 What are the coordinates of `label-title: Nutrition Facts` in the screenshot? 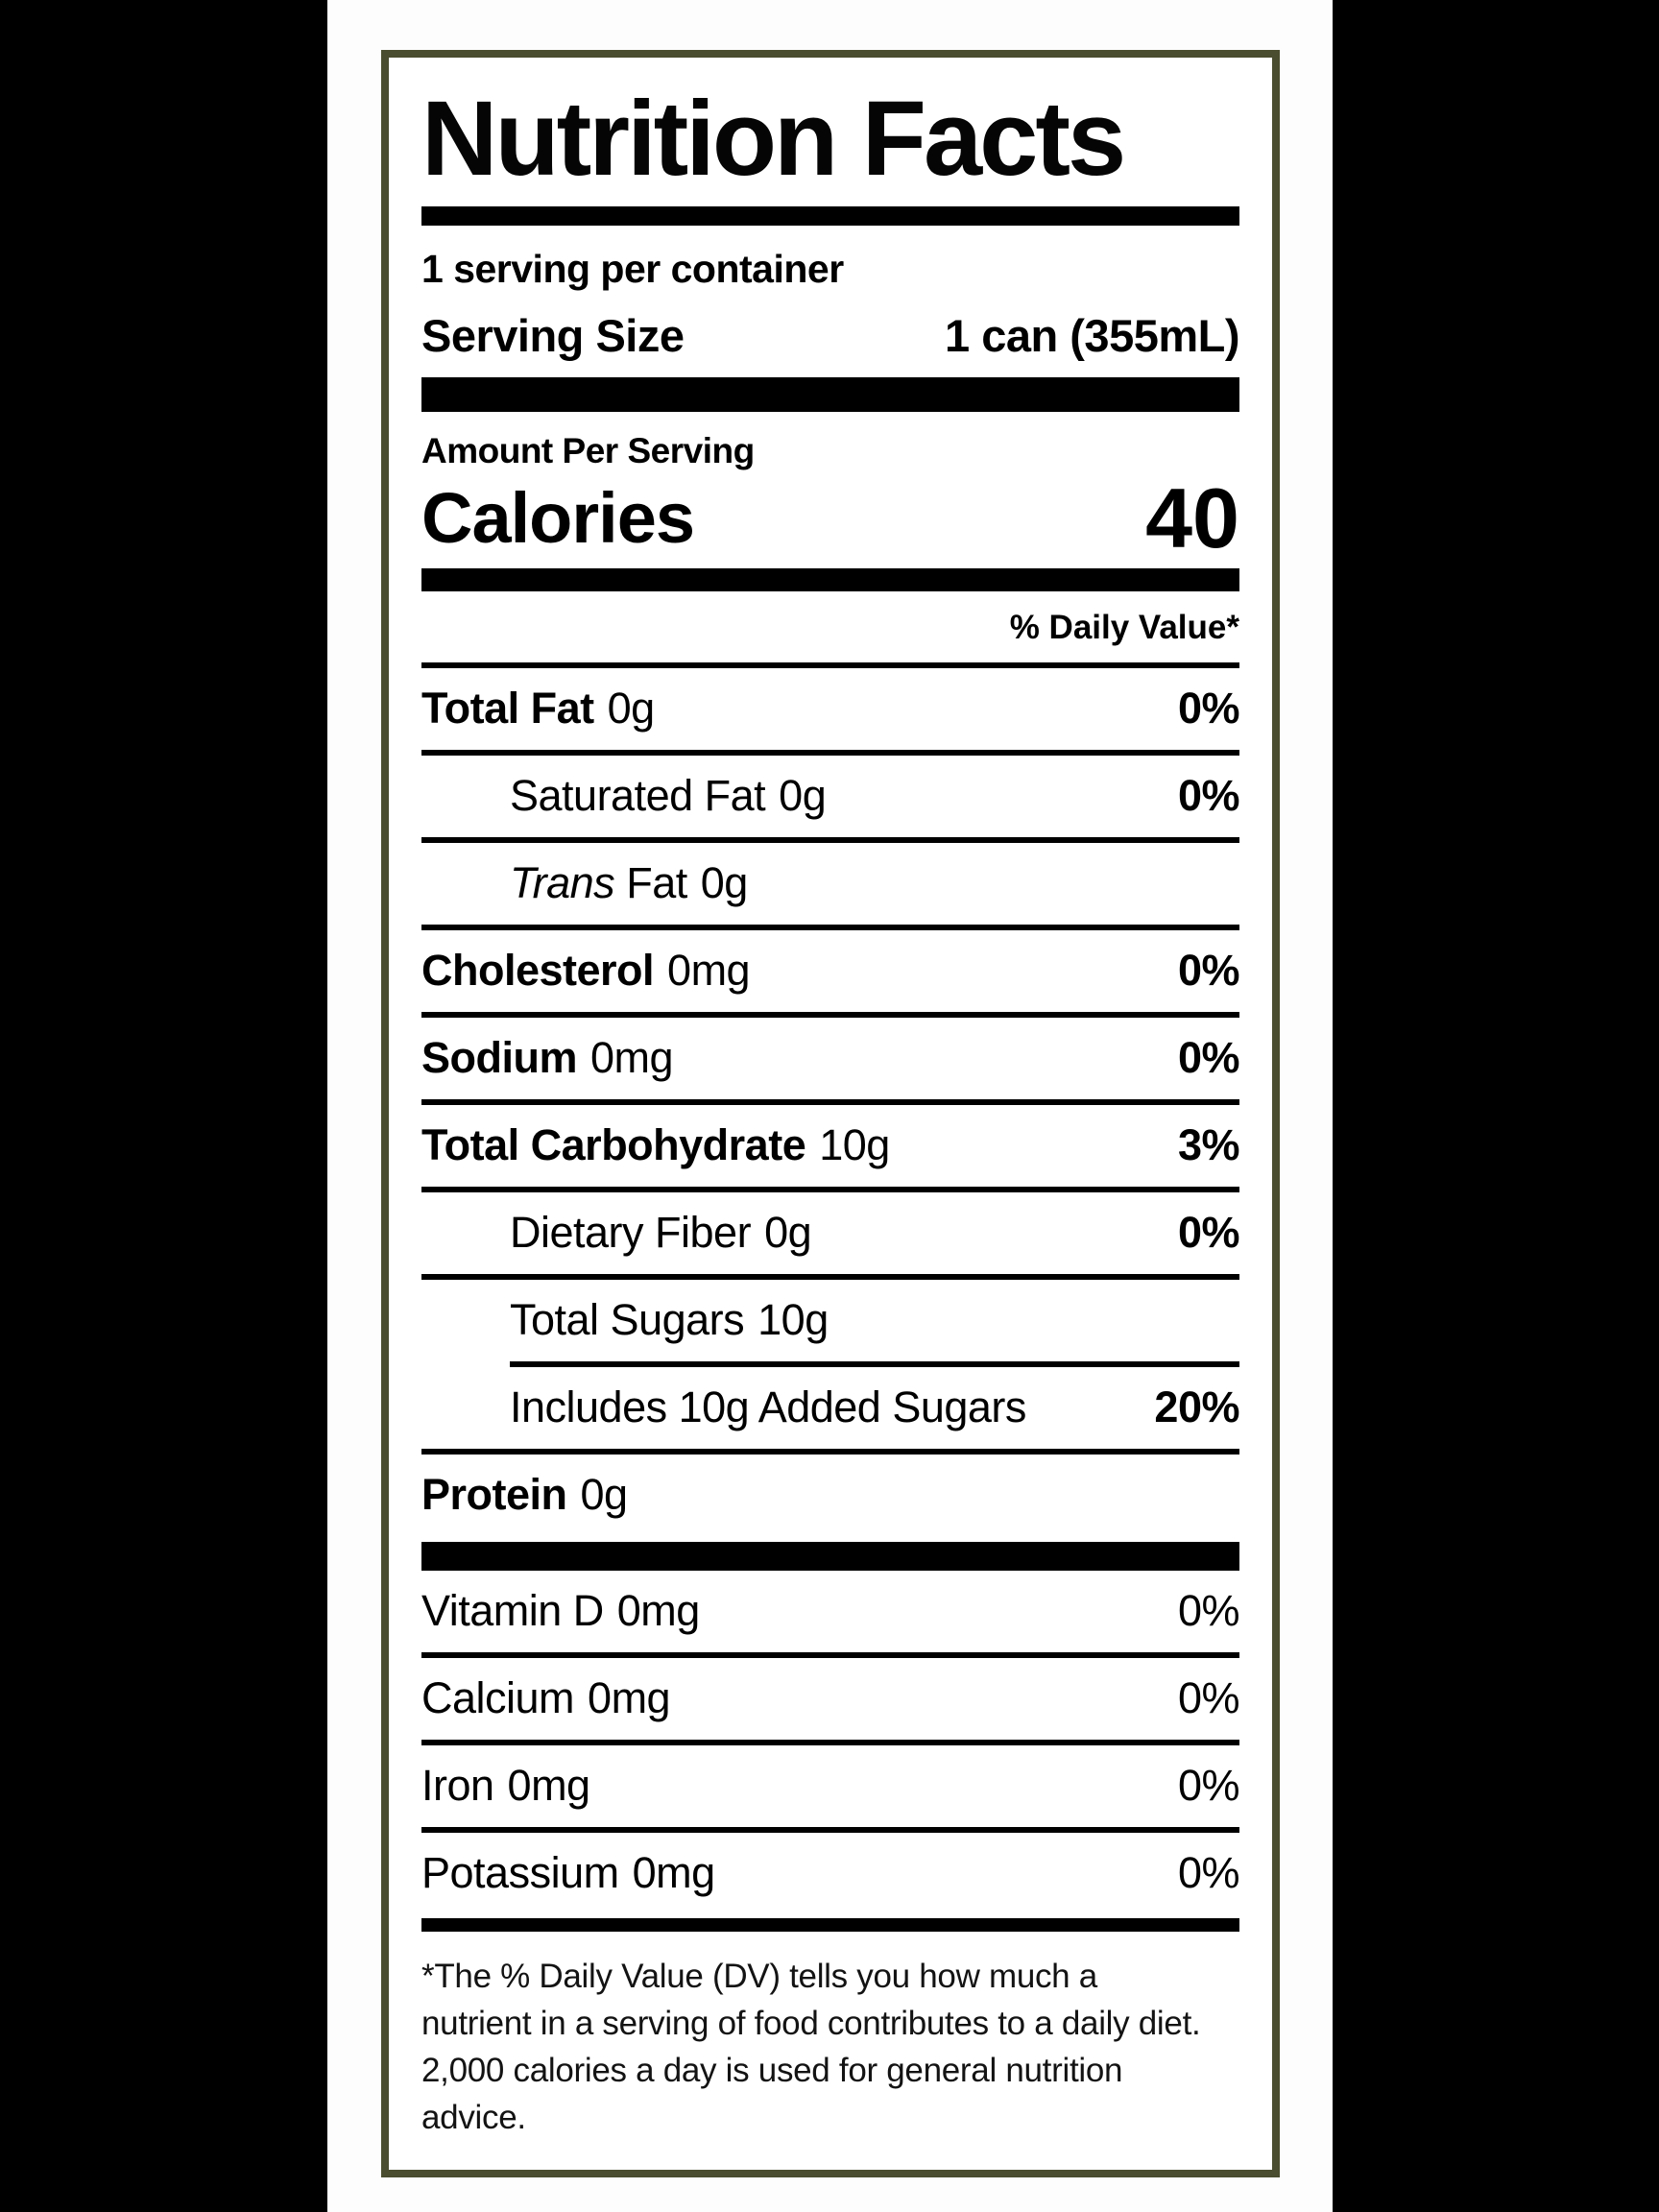 It's located at (773, 139).